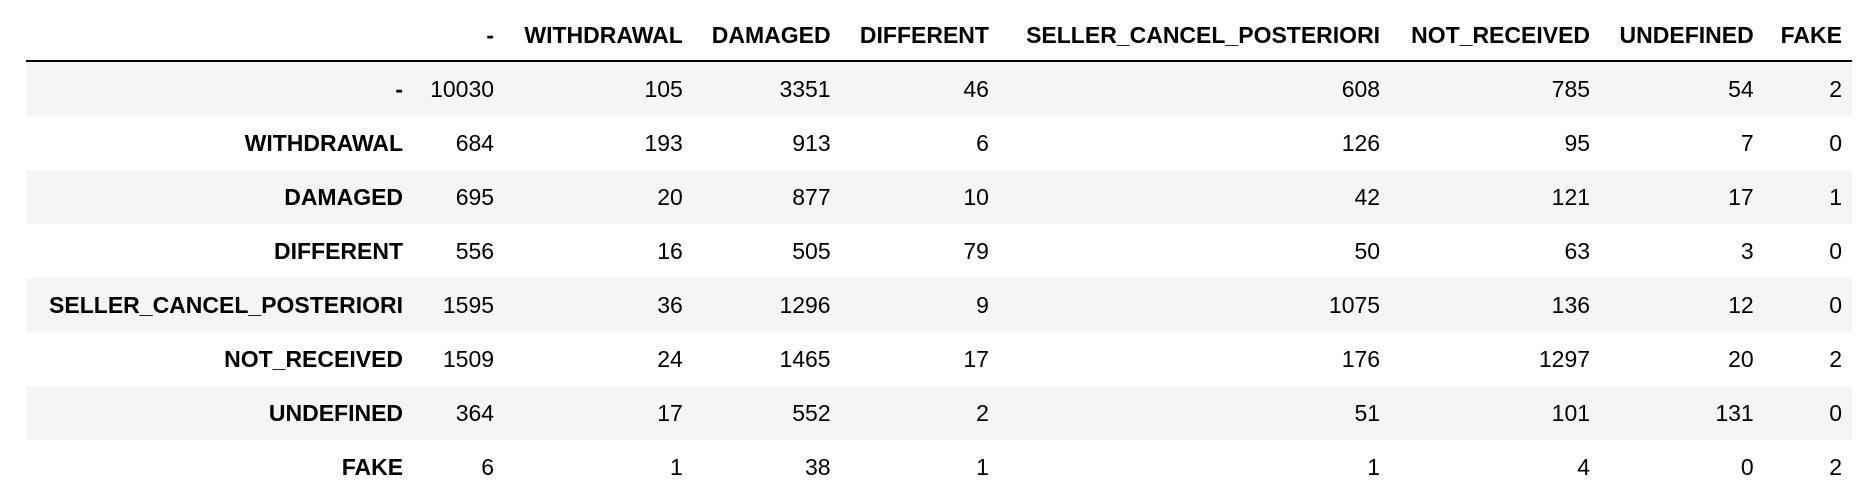  Describe the element at coordinates (462, 88) in the screenshot. I see `table-cell: 10030` at that location.